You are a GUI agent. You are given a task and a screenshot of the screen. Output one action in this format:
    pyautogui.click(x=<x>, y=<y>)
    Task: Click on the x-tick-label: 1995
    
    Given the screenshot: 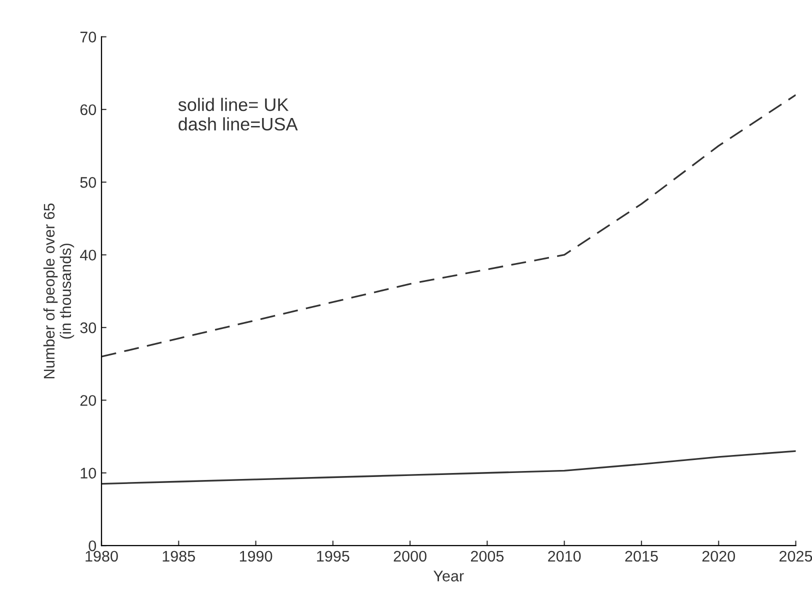 What is the action you would take?
    pyautogui.click(x=333, y=556)
    